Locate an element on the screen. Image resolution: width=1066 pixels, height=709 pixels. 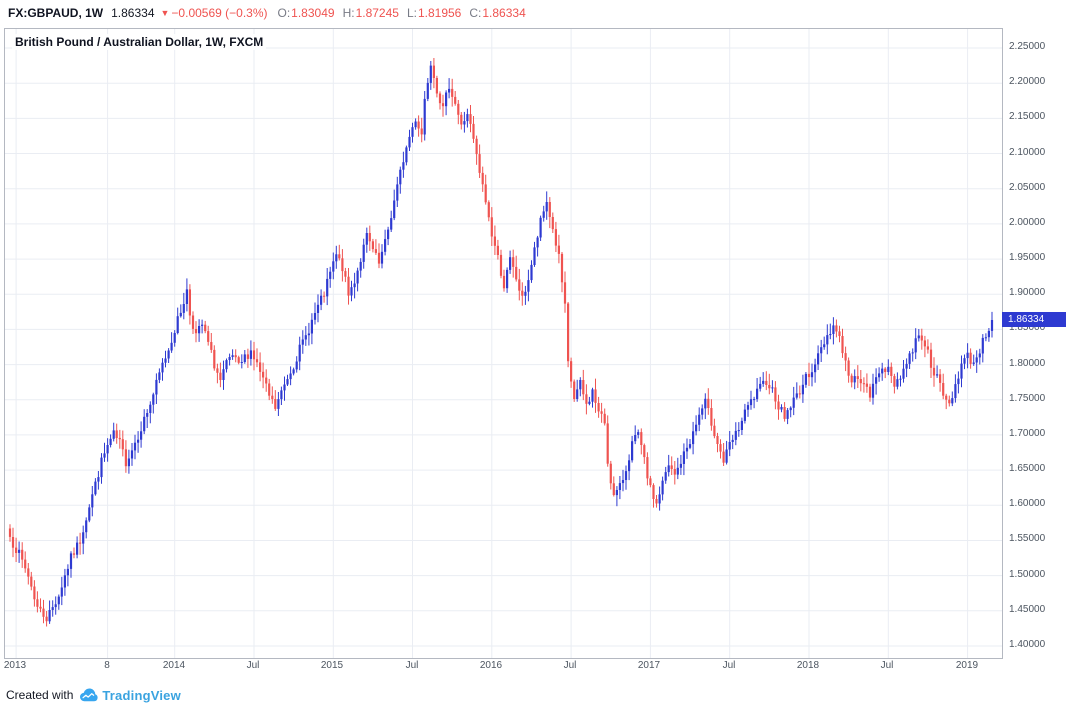
last-price-value: 1.86334 is located at coordinates (133, 13).